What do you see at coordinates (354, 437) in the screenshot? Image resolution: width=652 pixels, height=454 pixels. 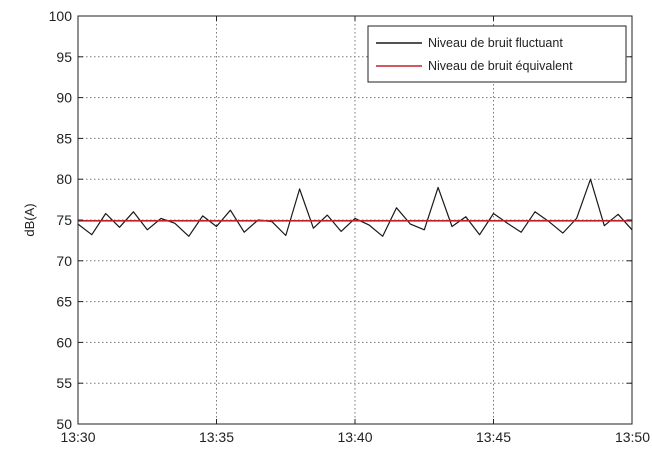 I see `x-tick-label: 13:40` at bounding box center [354, 437].